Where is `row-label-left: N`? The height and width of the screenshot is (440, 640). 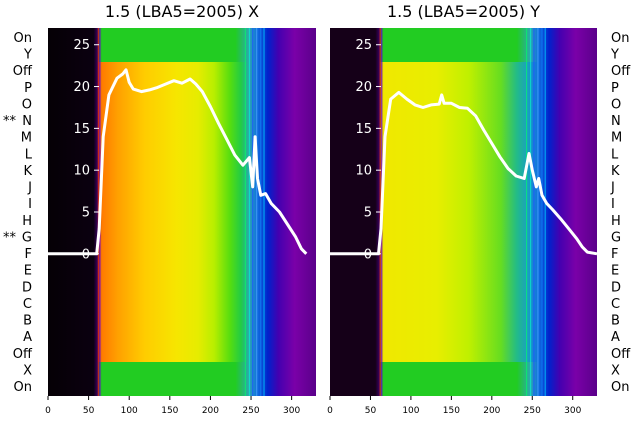
row-label-left: N is located at coordinates (27, 121).